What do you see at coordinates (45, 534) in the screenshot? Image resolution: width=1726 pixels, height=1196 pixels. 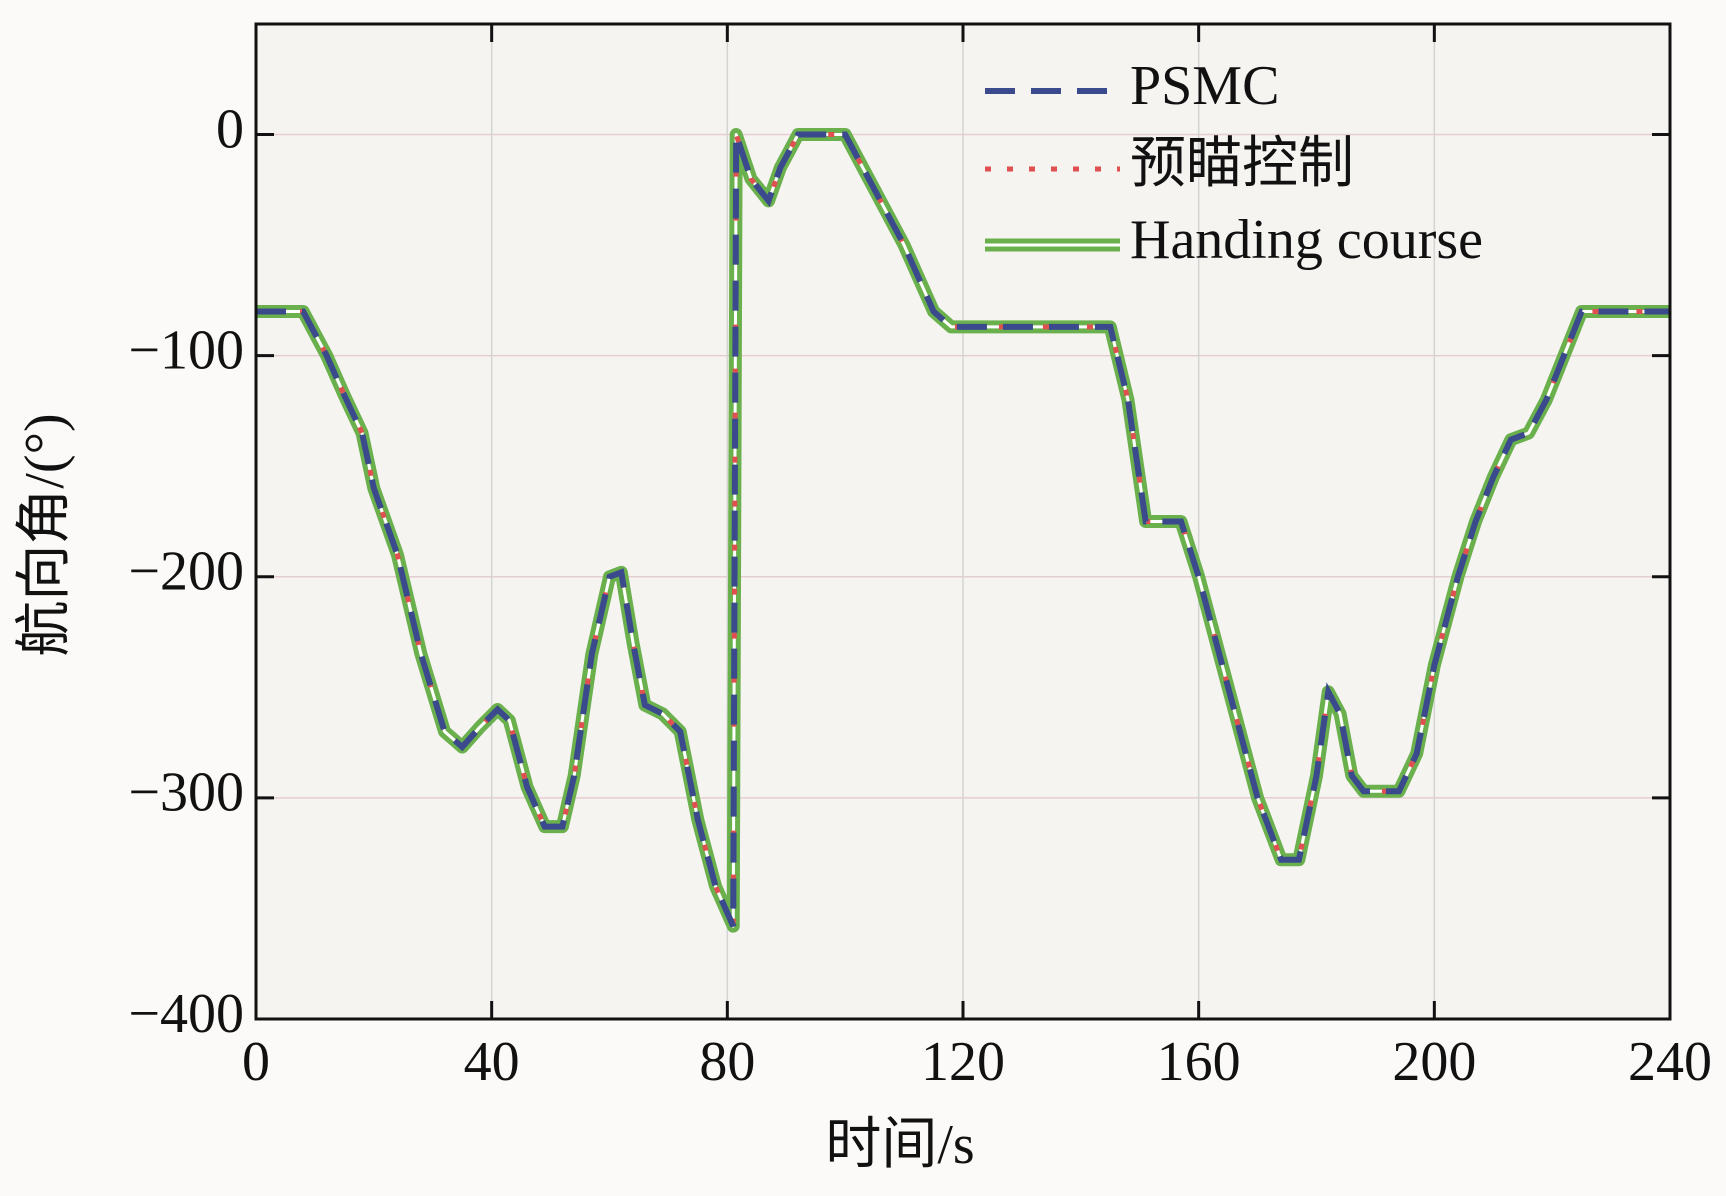 I see `y-axis-label: 航向角/(°)` at bounding box center [45, 534].